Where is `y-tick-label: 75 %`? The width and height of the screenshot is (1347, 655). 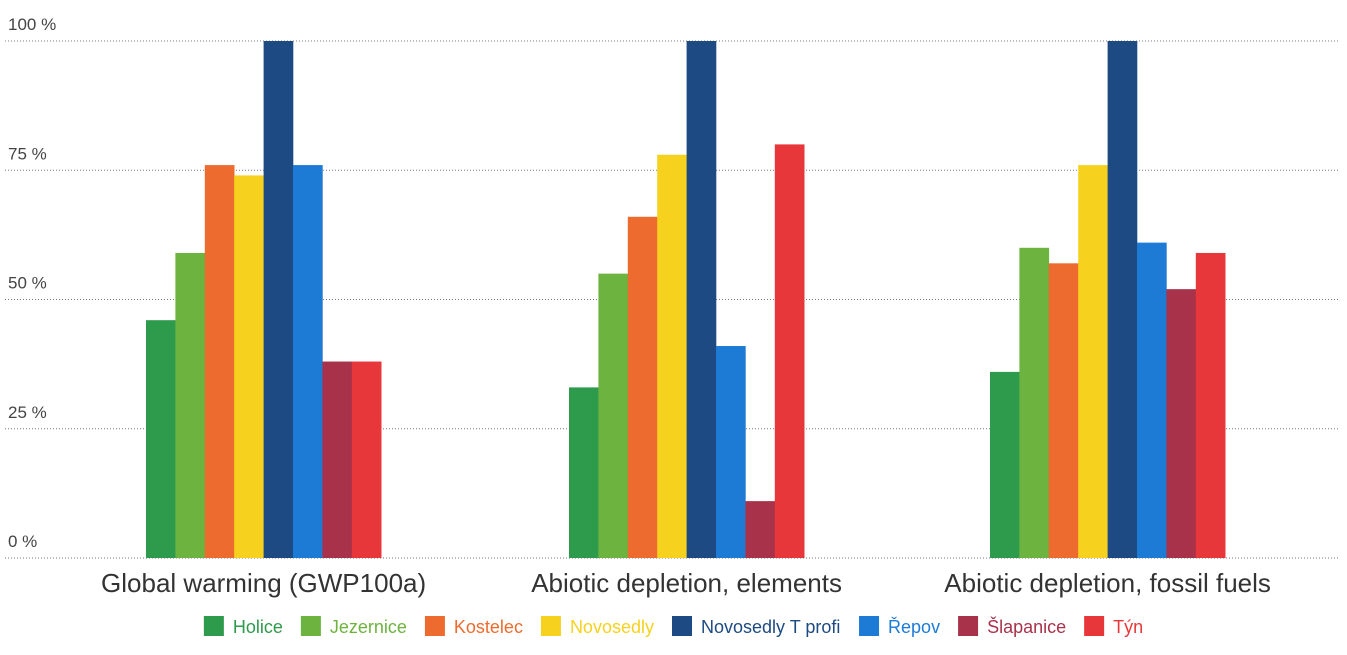 y-tick-label: 75 % is located at coordinates (27, 153).